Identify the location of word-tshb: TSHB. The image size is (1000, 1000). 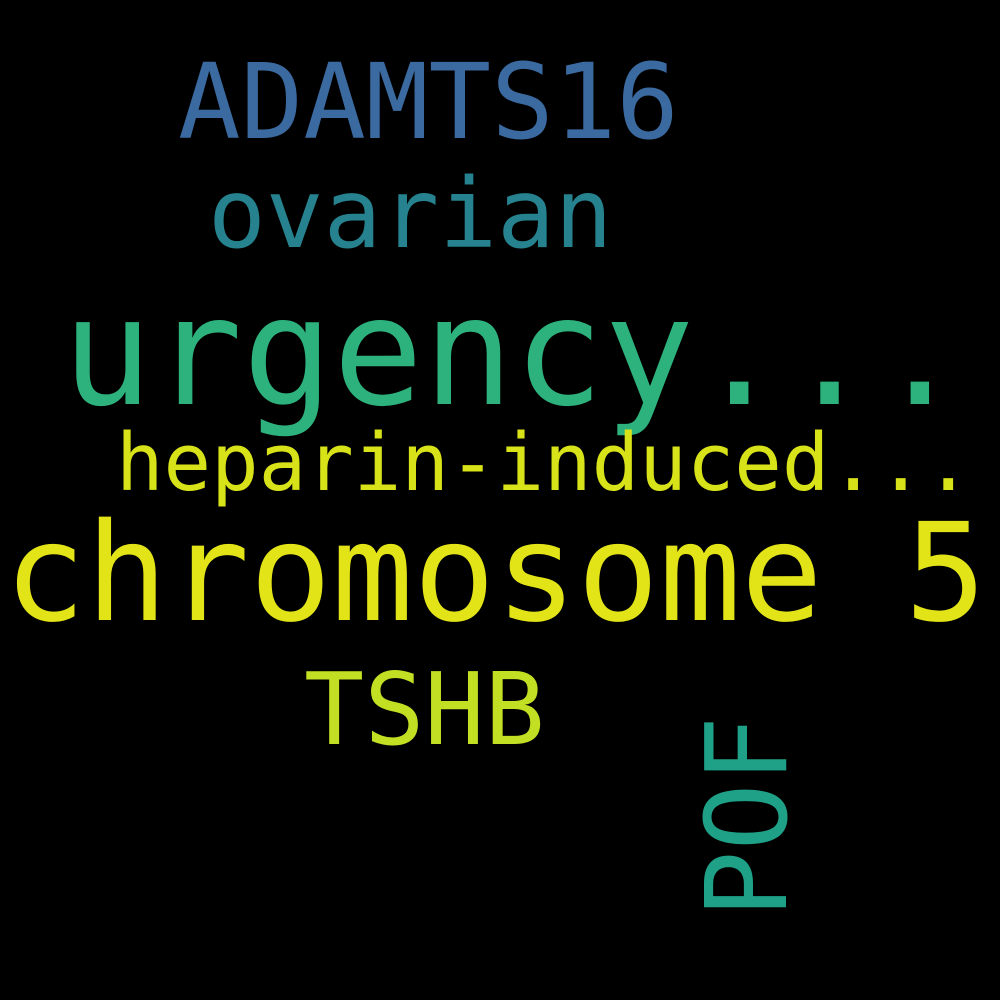
(424, 709).